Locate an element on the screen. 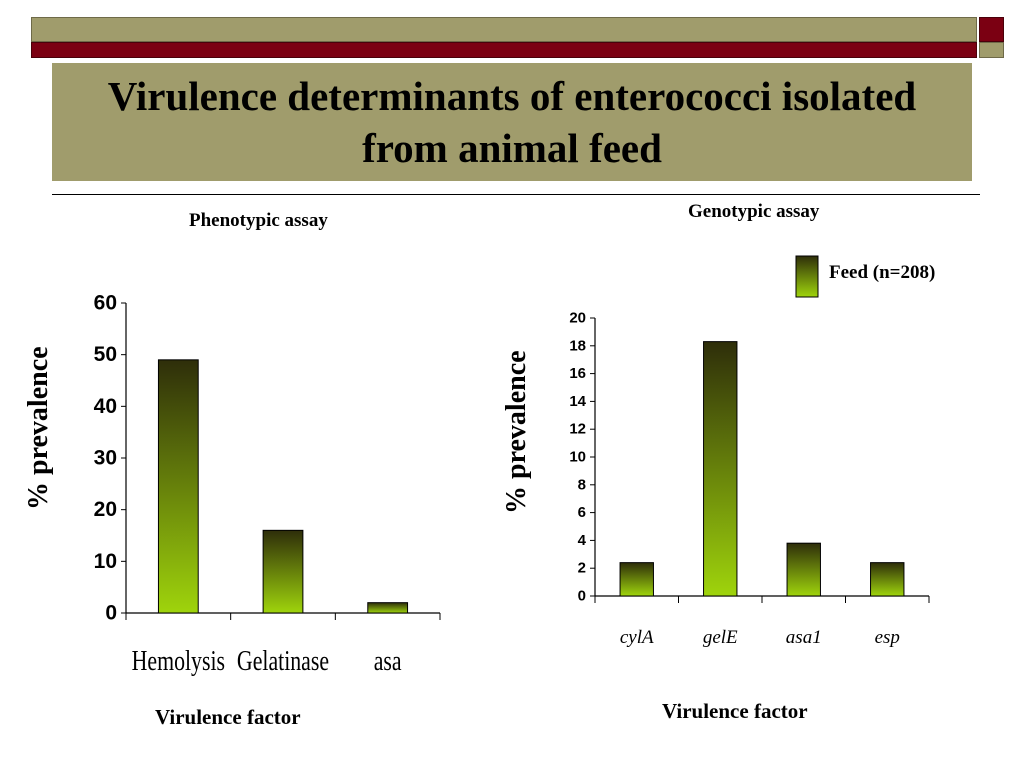 This screenshot has width=1024, height=768. category-label: asa1 is located at coordinates (804, 637).